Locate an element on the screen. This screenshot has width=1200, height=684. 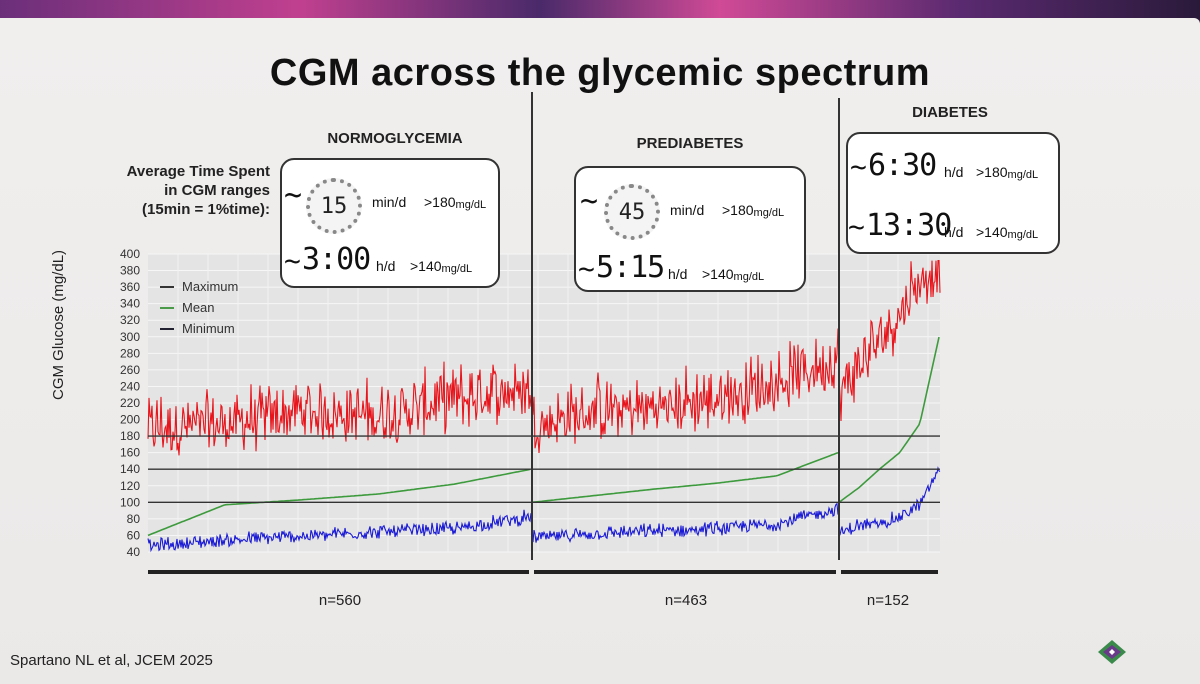
y-tick-180: 180 is located at coordinates (130, 436).